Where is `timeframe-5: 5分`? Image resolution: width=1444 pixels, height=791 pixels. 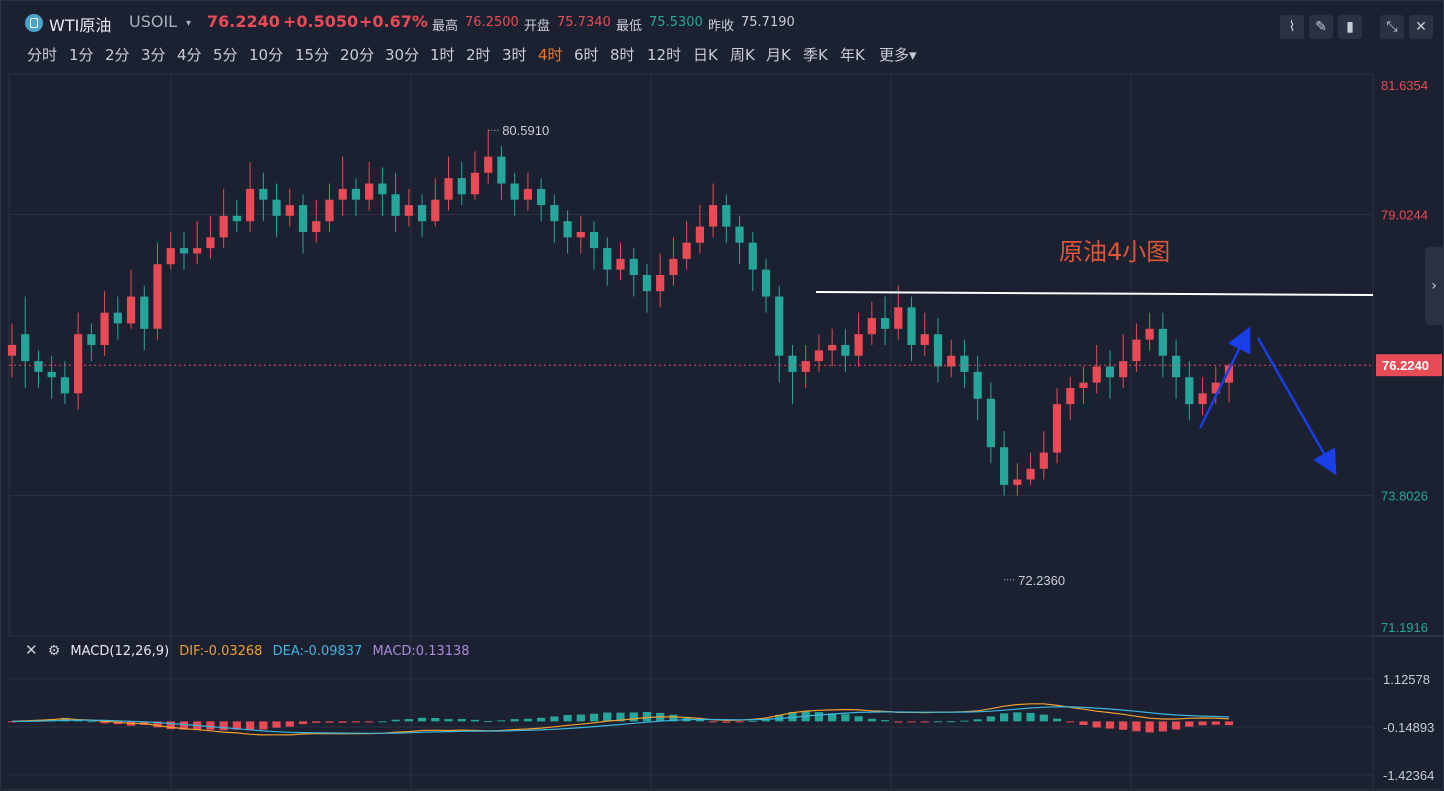
timeframe-5: 5分 is located at coordinates (225, 55).